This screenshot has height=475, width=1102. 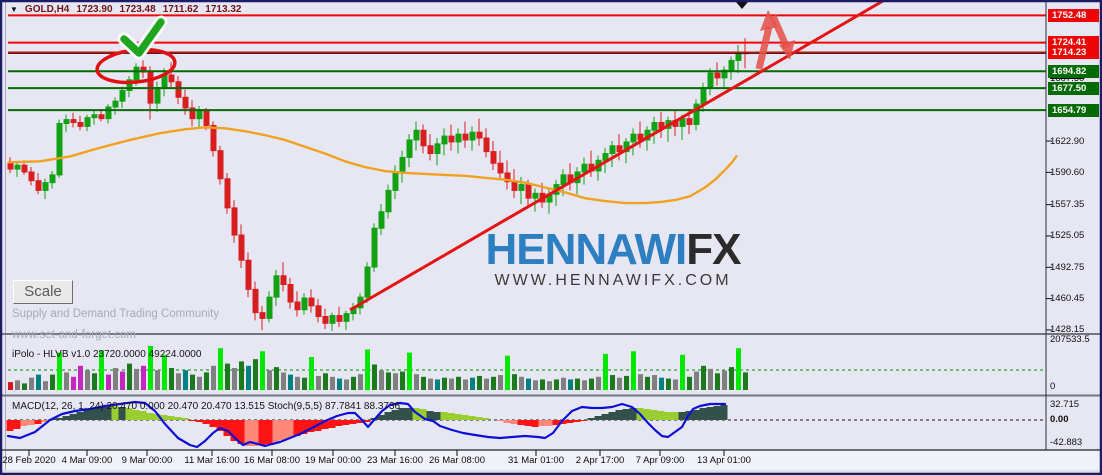 I want to click on price-line-label: 1654.79, so click(x=1073, y=110).